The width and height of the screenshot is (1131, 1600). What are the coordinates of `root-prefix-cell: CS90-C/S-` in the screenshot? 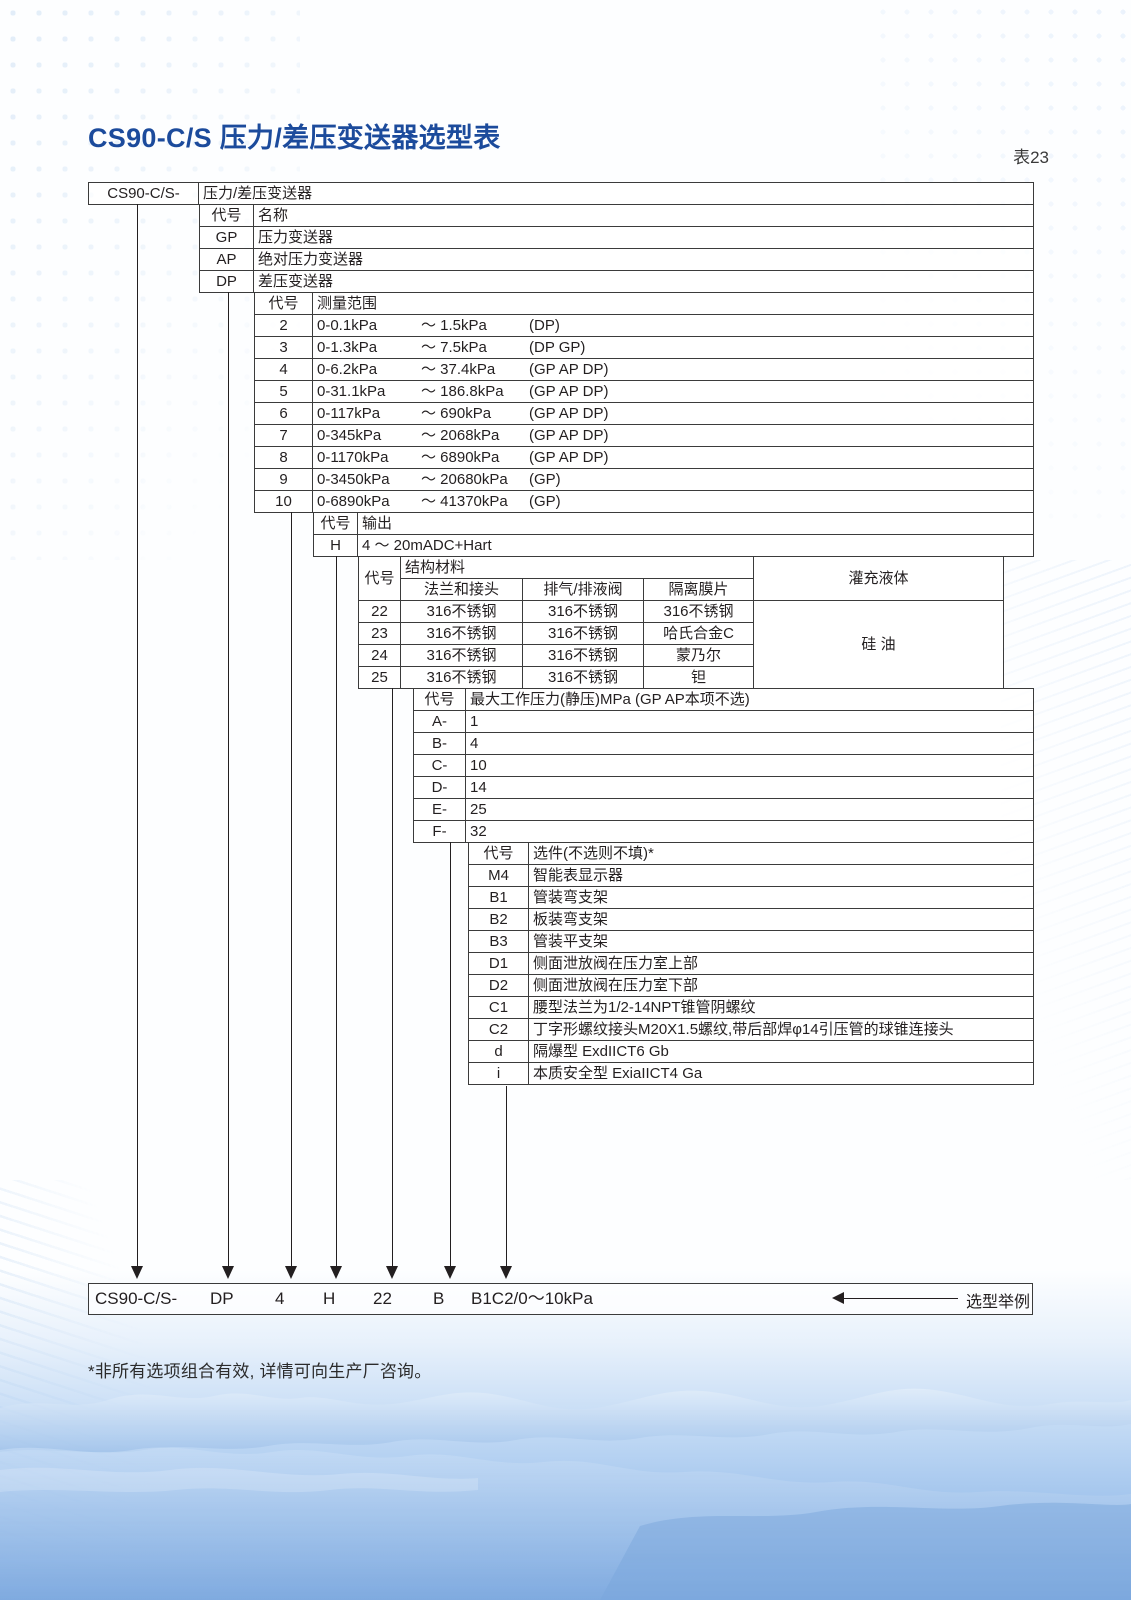 It's located at (143, 193).